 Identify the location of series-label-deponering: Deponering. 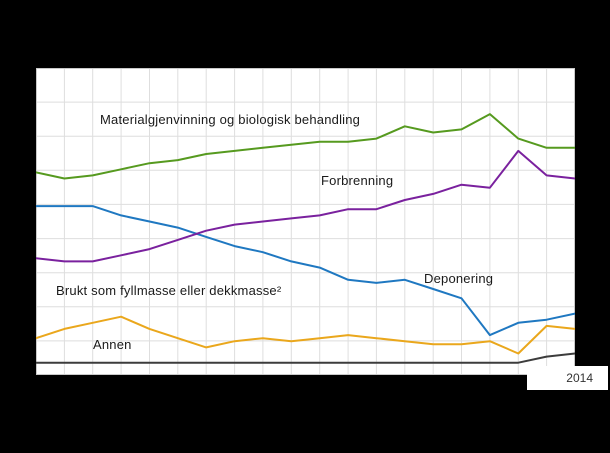
(459, 278).